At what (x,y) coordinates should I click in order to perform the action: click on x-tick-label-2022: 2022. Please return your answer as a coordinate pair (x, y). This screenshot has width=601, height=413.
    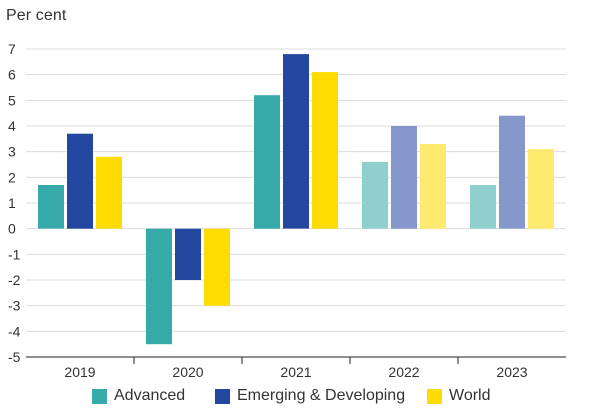
    Looking at the image, I should click on (403, 372).